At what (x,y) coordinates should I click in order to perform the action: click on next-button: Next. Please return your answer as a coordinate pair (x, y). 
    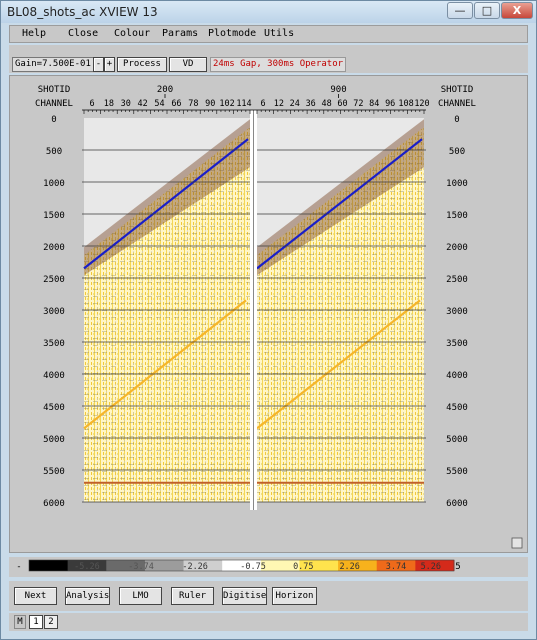
    Looking at the image, I should click on (35, 596).